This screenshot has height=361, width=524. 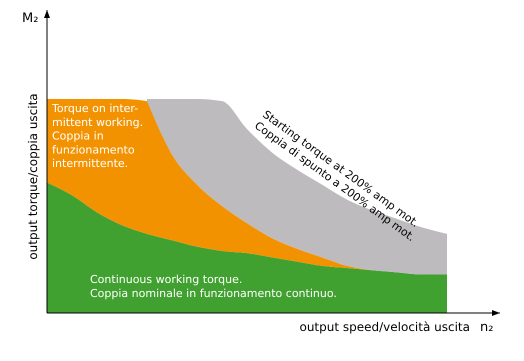 What do you see at coordinates (213, 286) in the screenshot?
I see `annotation: Continuous working torque. Coppia nominale in funzionamento continuo.` at bounding box center [213, 286].